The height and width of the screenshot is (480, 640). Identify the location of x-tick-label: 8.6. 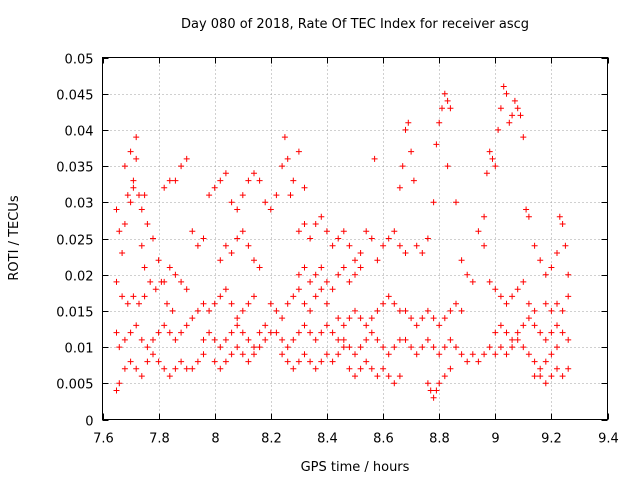
(383, 439).